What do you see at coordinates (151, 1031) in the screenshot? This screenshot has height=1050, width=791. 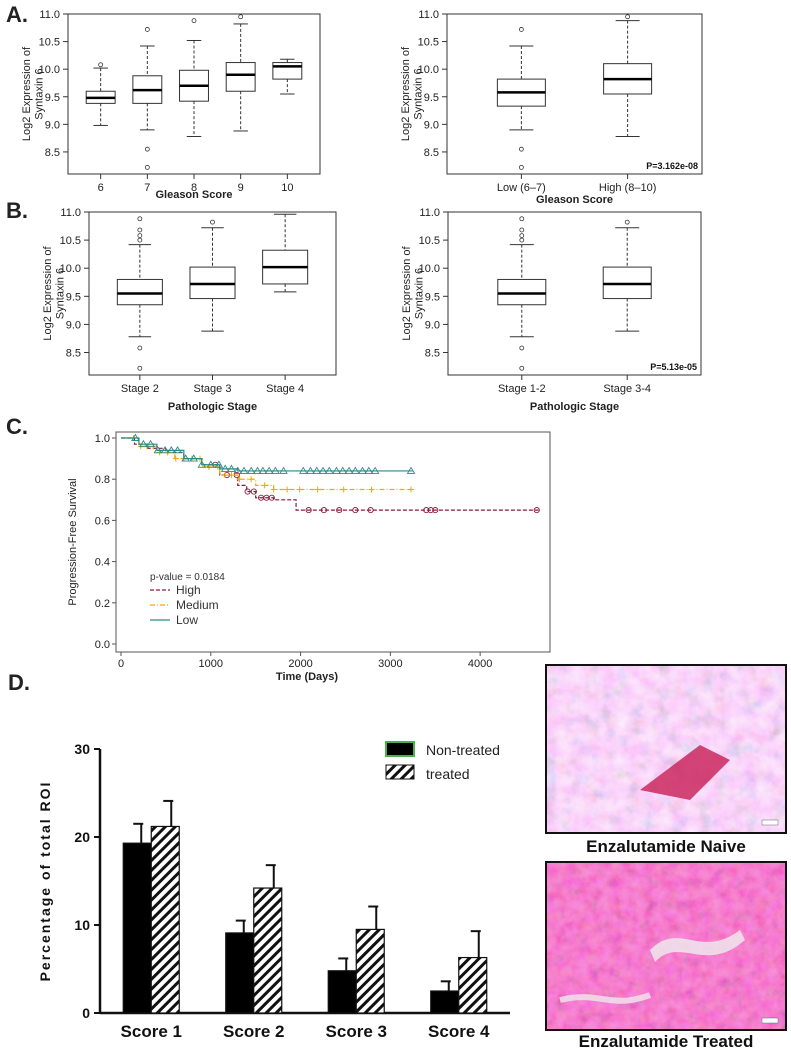 I see `x-category-label: Score 1` at bounding box center [151, 1031].